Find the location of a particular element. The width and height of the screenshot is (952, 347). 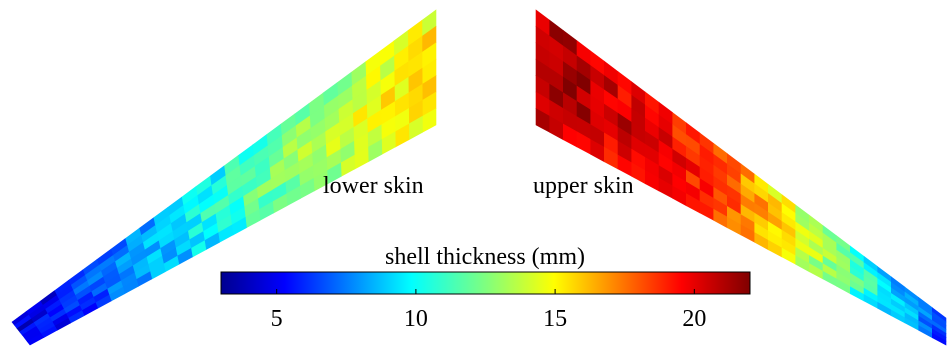

colorbar-ticks: 5 10 15 20 is located at coordinates (488, 310).